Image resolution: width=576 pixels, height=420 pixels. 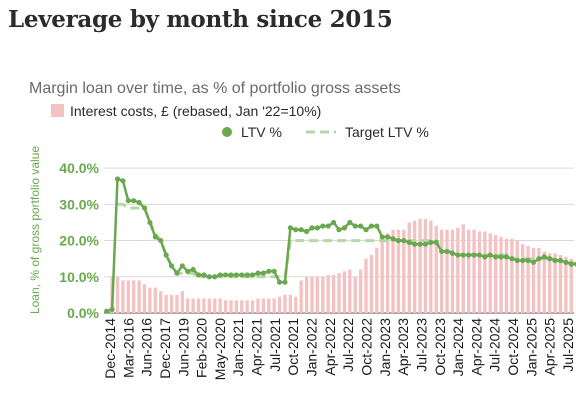 I want to click on x-tick-label: Jan-2022, so click(x=312, y=347).